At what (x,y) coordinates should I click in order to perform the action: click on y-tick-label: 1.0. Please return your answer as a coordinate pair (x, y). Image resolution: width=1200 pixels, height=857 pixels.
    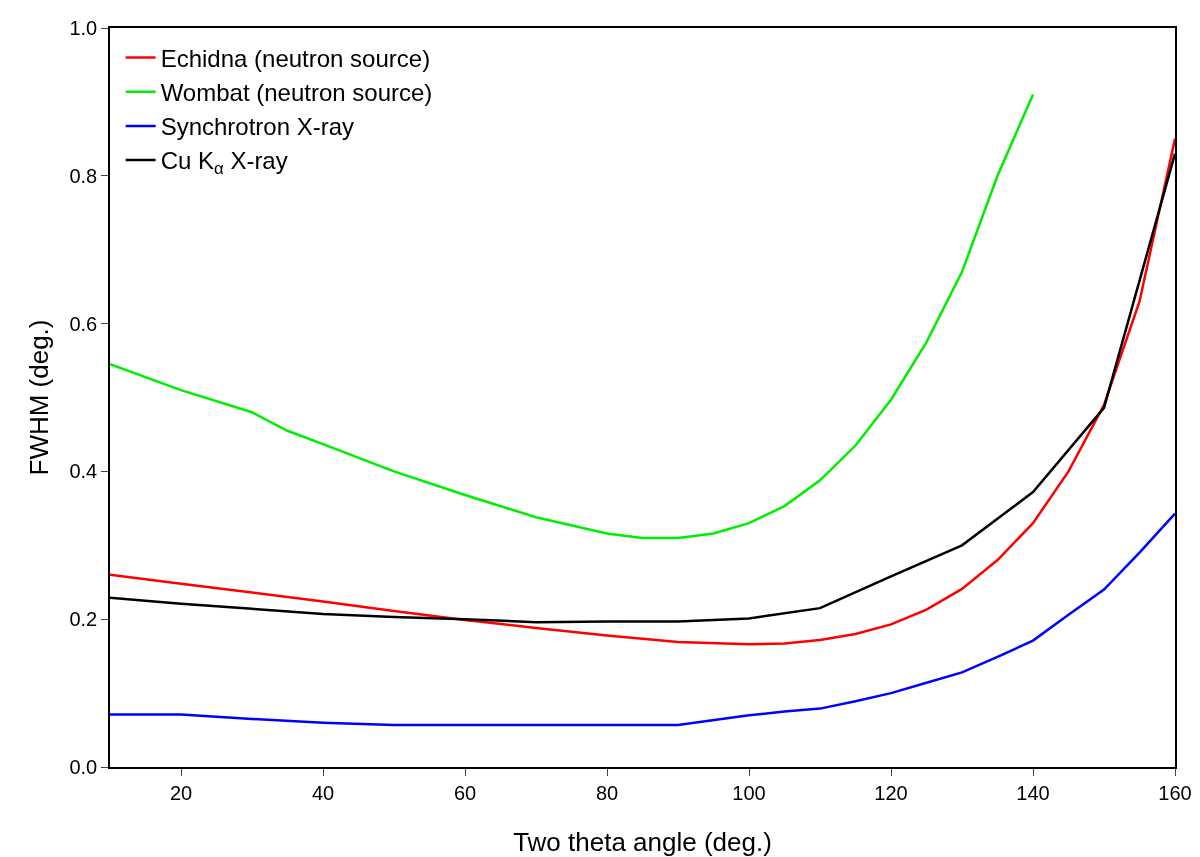
    Looking at the image, I should click on (83, 28).